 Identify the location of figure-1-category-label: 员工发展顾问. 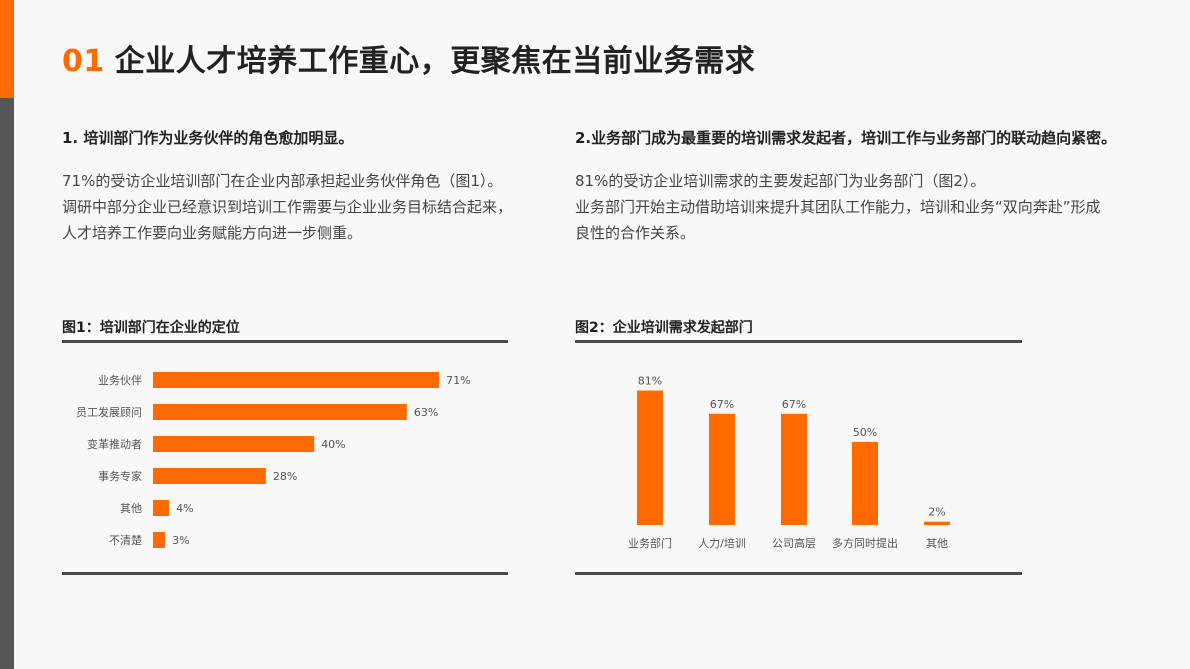
(109, 412).